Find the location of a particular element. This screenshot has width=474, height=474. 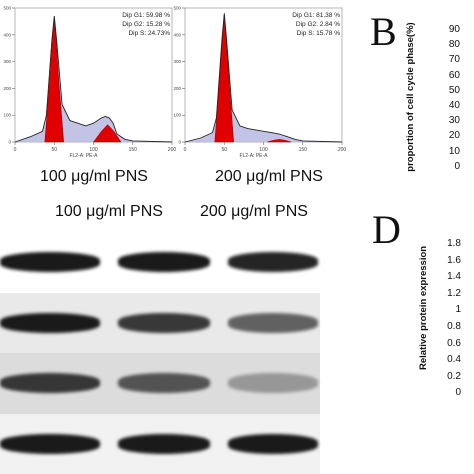

caption-western-200: 200 μg/ml PNS is located at coordinates (254, 211).